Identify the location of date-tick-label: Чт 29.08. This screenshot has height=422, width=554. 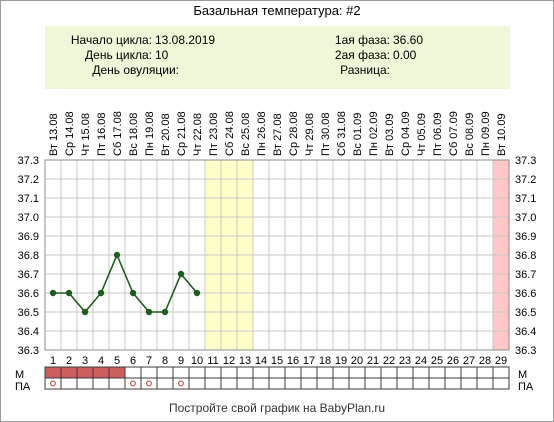
(310, 134).